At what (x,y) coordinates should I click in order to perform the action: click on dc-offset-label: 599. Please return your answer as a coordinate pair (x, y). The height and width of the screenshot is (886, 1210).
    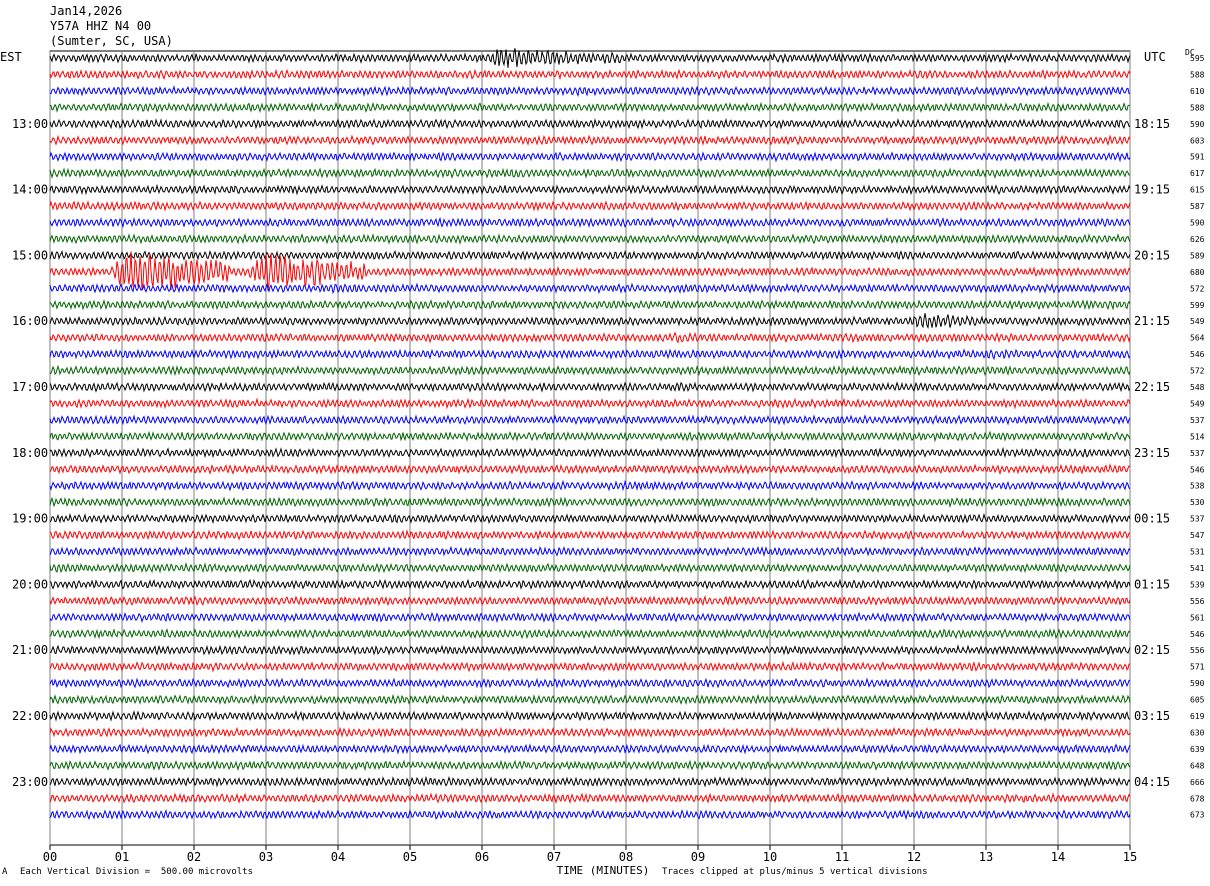
    Looking at the image, I should click on (1197, 305).